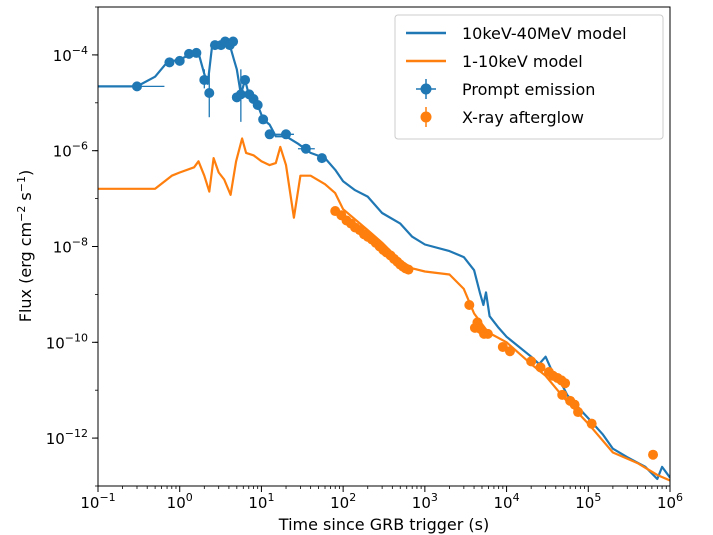  I want to click on y-tick-label: 10⁻⁶, so click(70, 150).